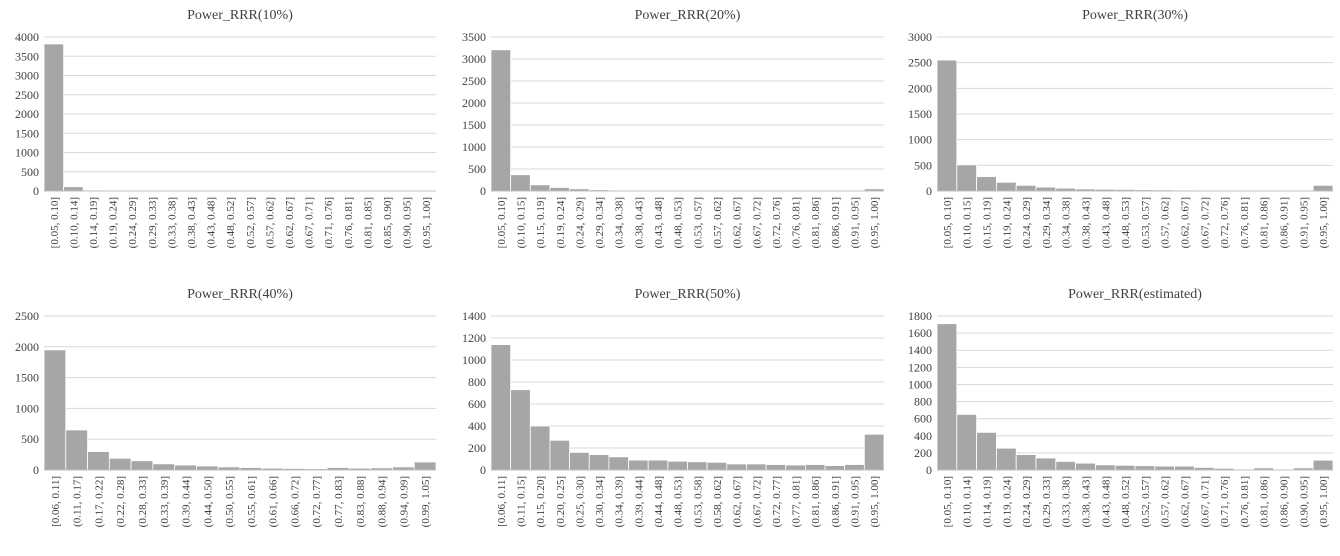 The width and height of the screenshot is (1340, 556). I want to click on x-tick-label: (0.77, 0.81], so click(797, 501).